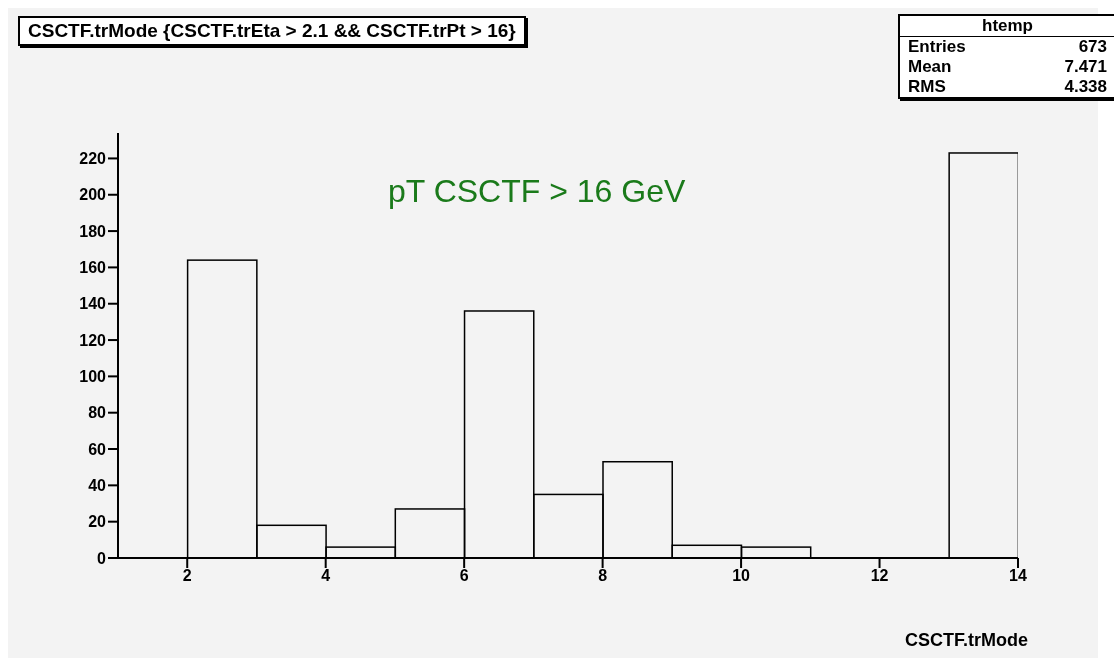  Describe the element at coordinates (102, 558) in the screenshot. I see `y-tick-label: 0` at that location.